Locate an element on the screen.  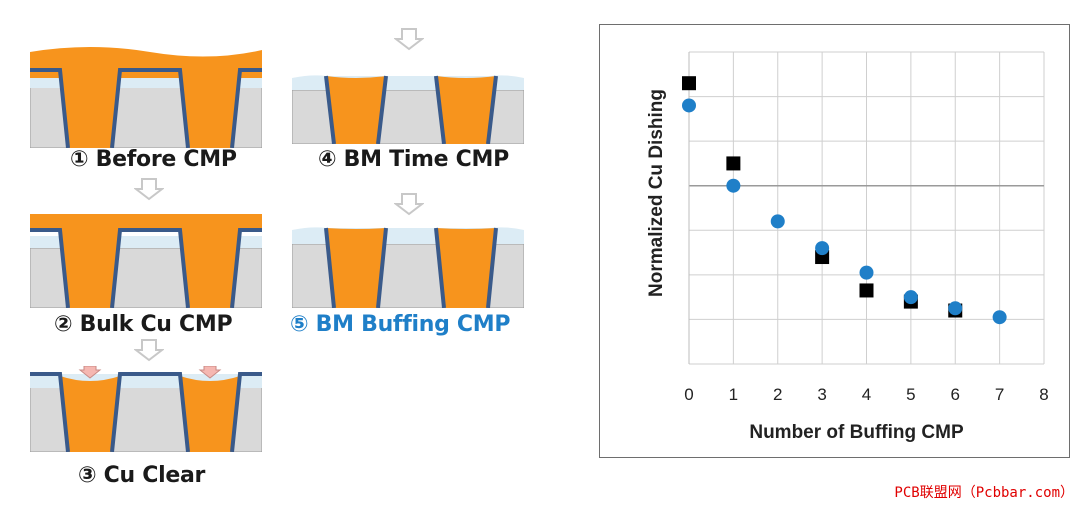
watermark: PCB联盟网（Pcbbar.com） is located at coordinates (984, 493).